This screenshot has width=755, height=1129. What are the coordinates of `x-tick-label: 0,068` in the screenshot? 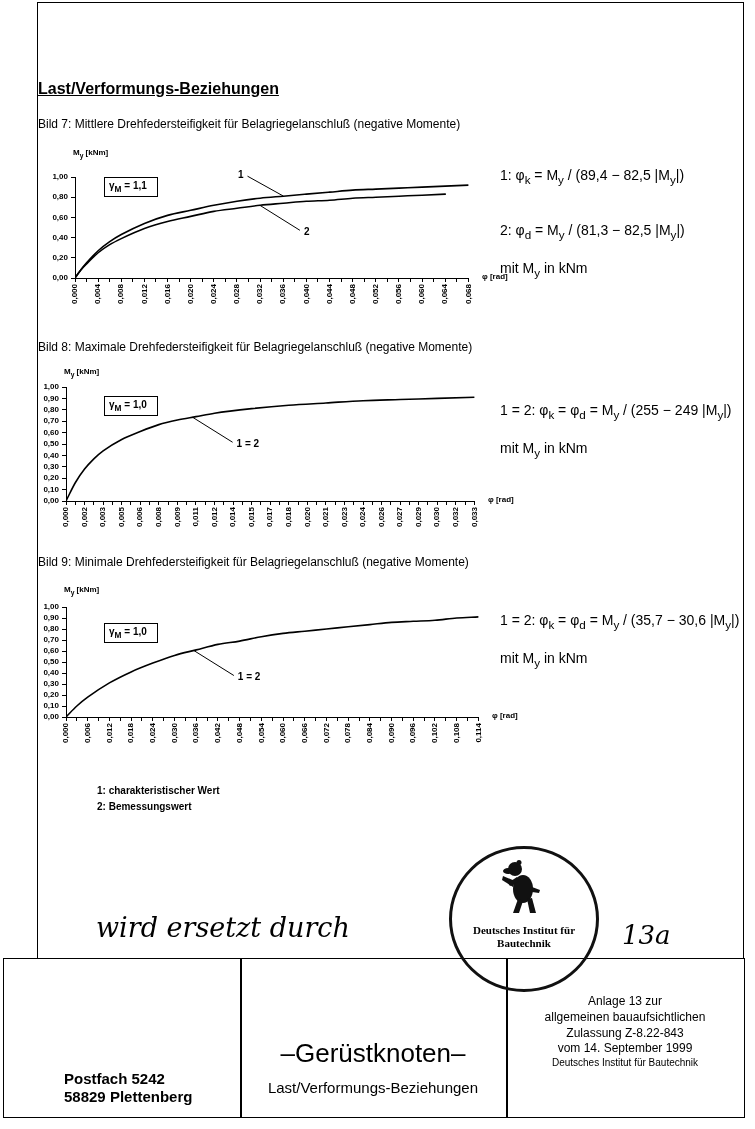 It's located at (468, 294).